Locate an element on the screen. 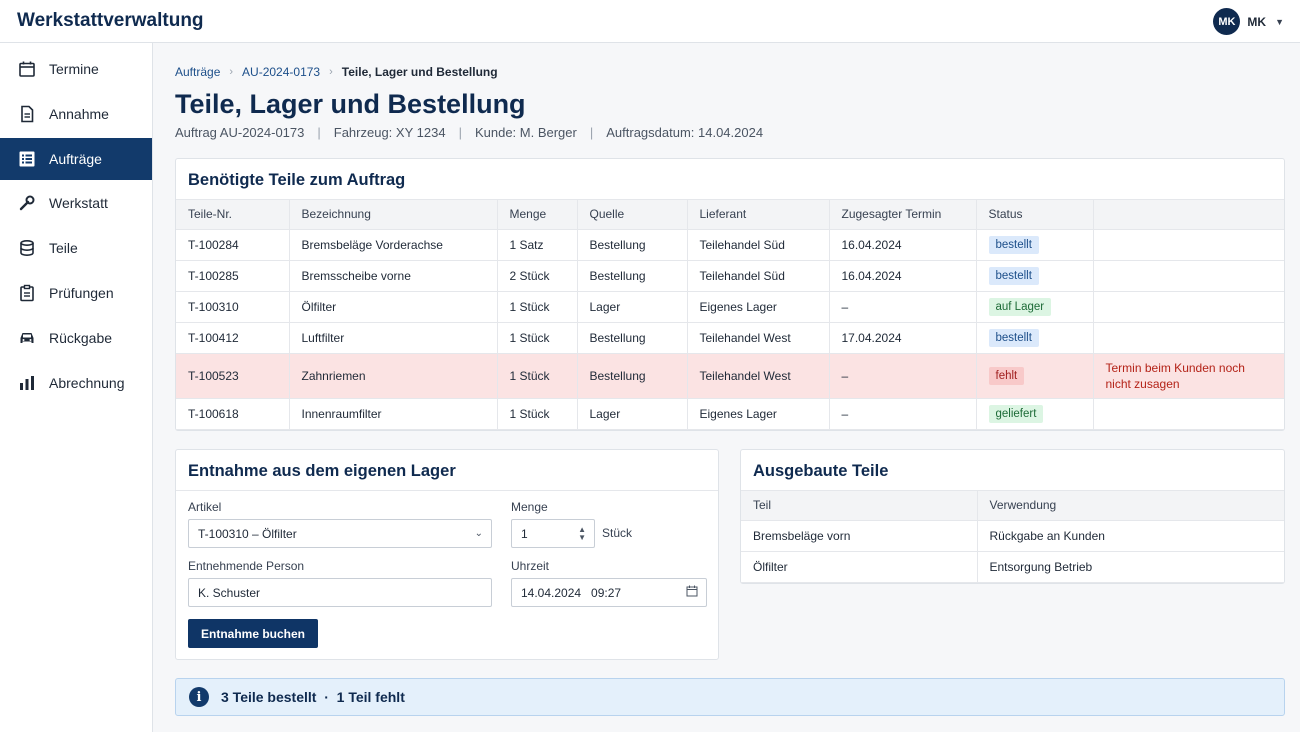 Image resolution: width=1300 pixels, height=732 pixels. book-withdrawal-button: Entnahme buchen is located at coordinates (253, 633).